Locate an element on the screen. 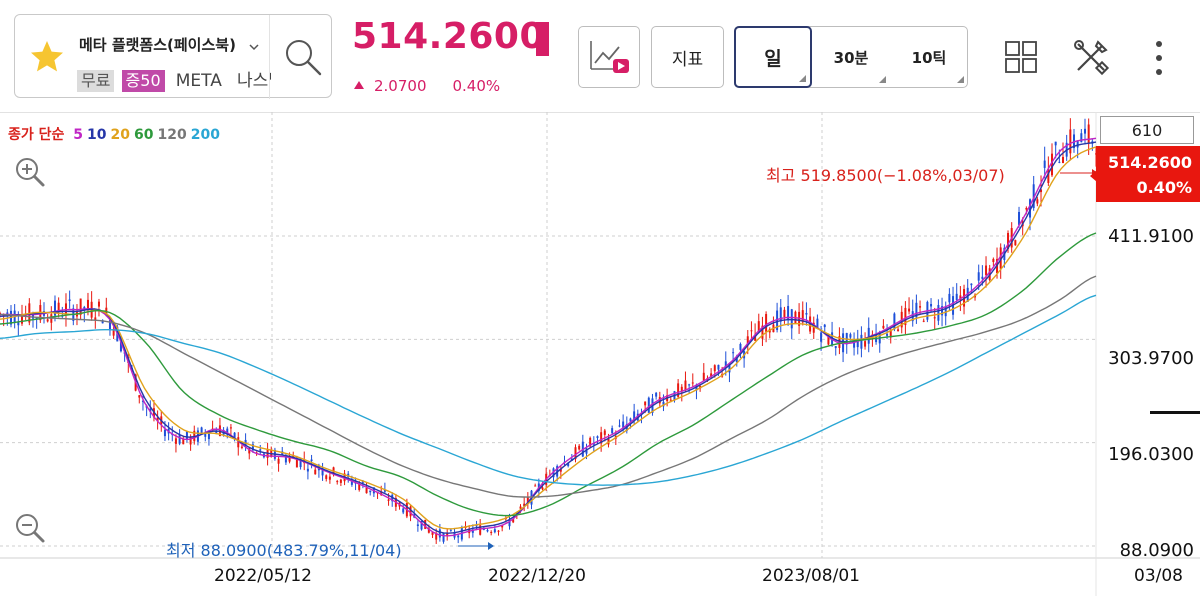  indicator-button: 지표 is located at coordinates (687, 57).